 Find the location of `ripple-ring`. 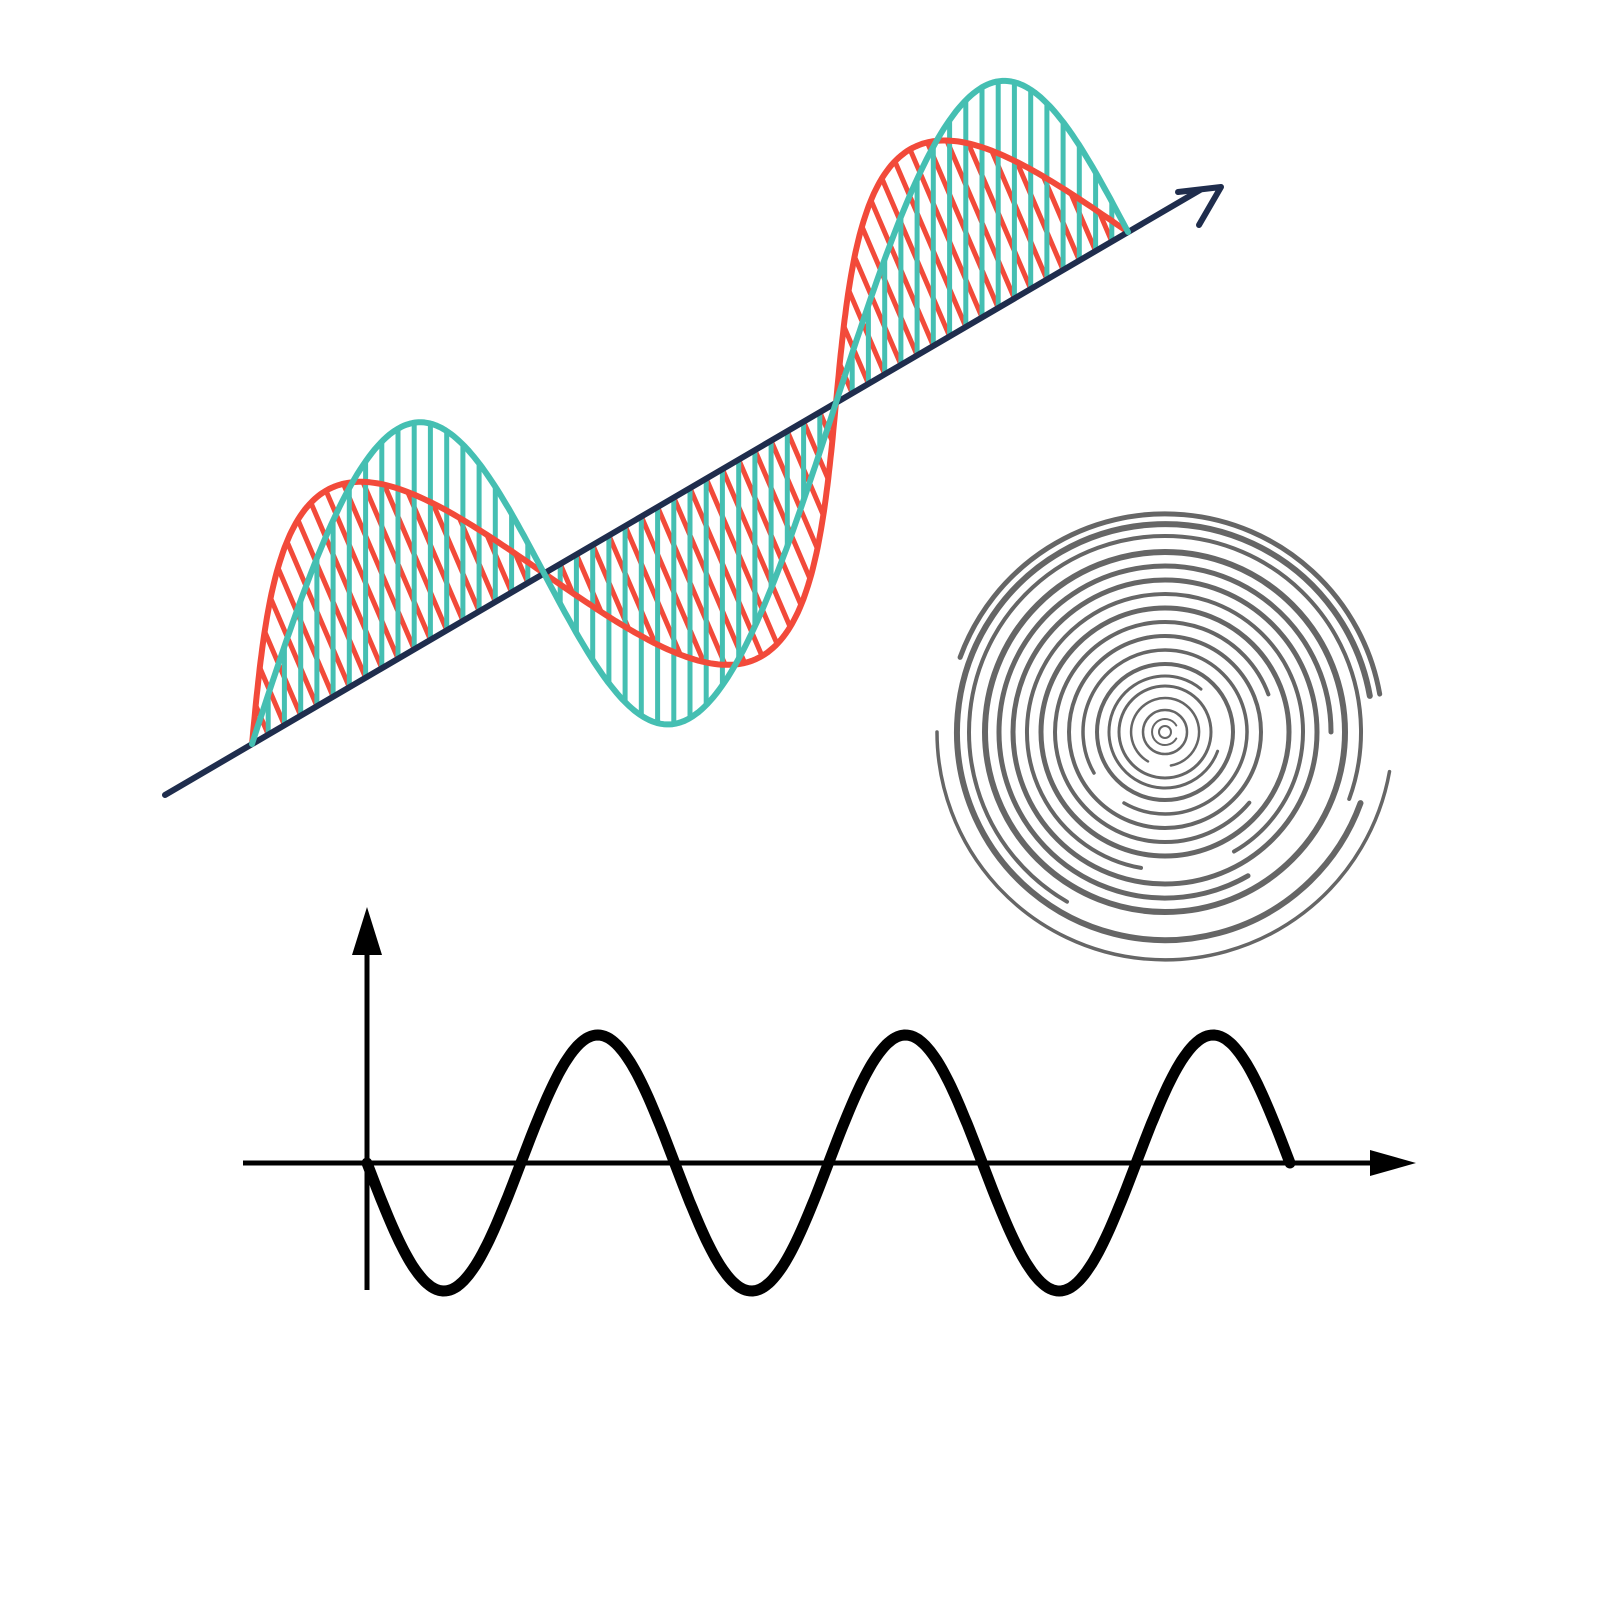

ripple-ring is located at coordinates (1165, 732).